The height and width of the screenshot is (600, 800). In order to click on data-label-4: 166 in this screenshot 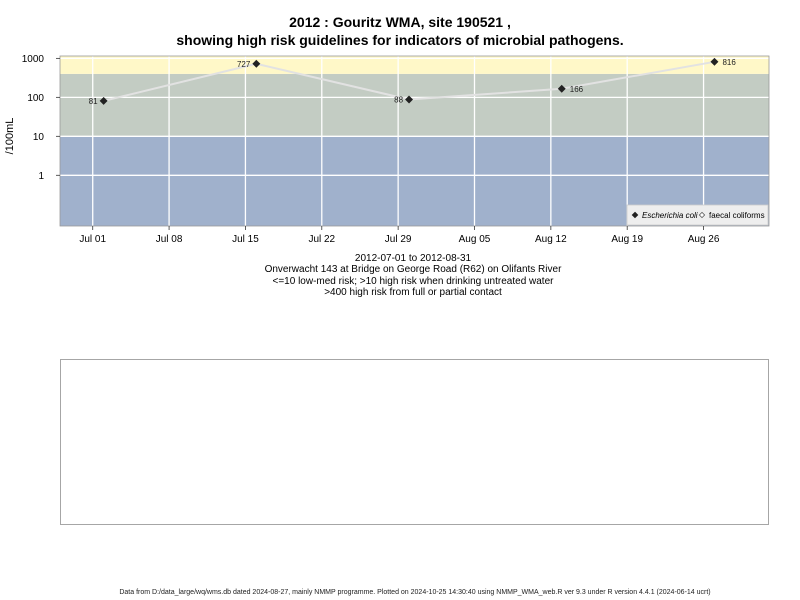, I will do `click(577, 89)`.